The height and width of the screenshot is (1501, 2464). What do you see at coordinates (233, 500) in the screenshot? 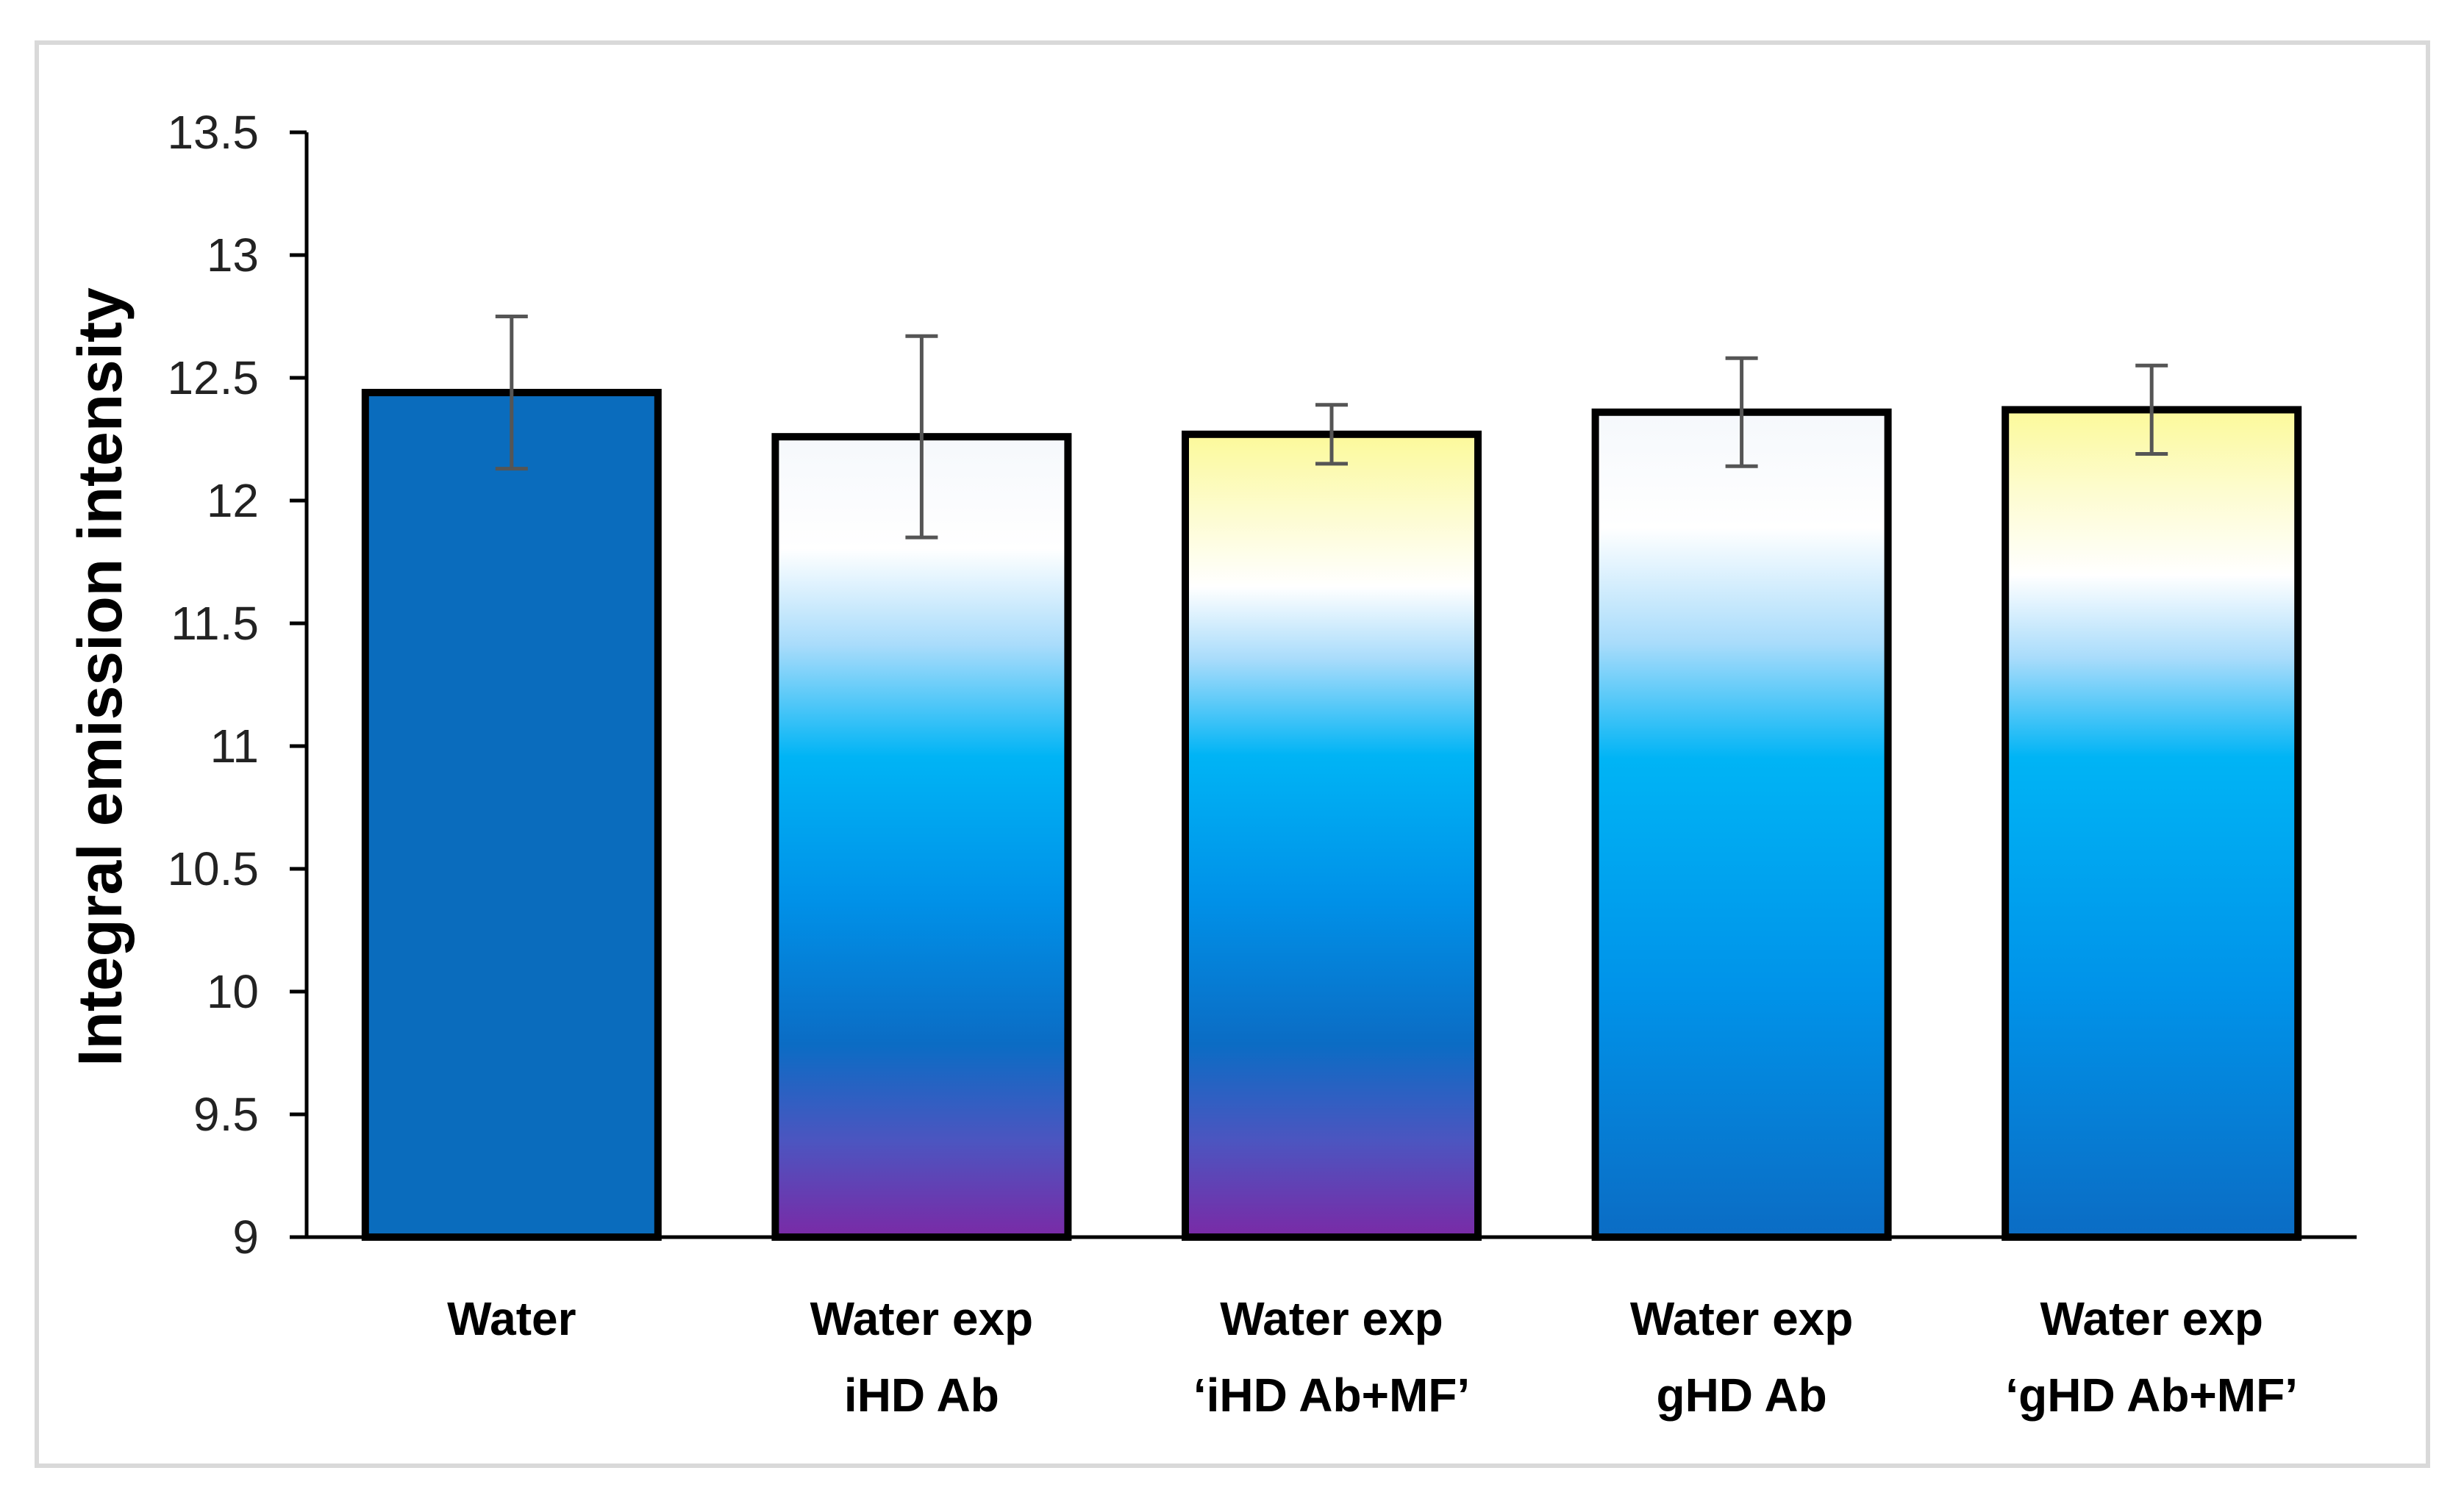
I see `y-tick-label: 12` at bounding box center [233, 500].